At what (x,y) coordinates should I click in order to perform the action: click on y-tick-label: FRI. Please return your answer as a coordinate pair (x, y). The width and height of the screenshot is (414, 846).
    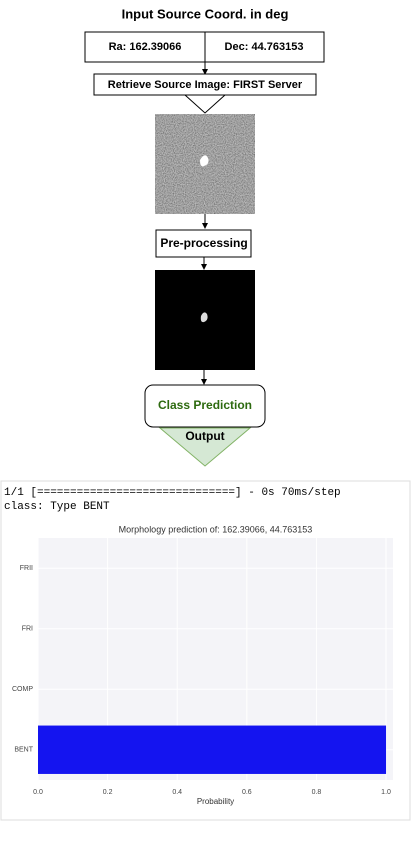
    Looking at the image, I should click on (27, 629).